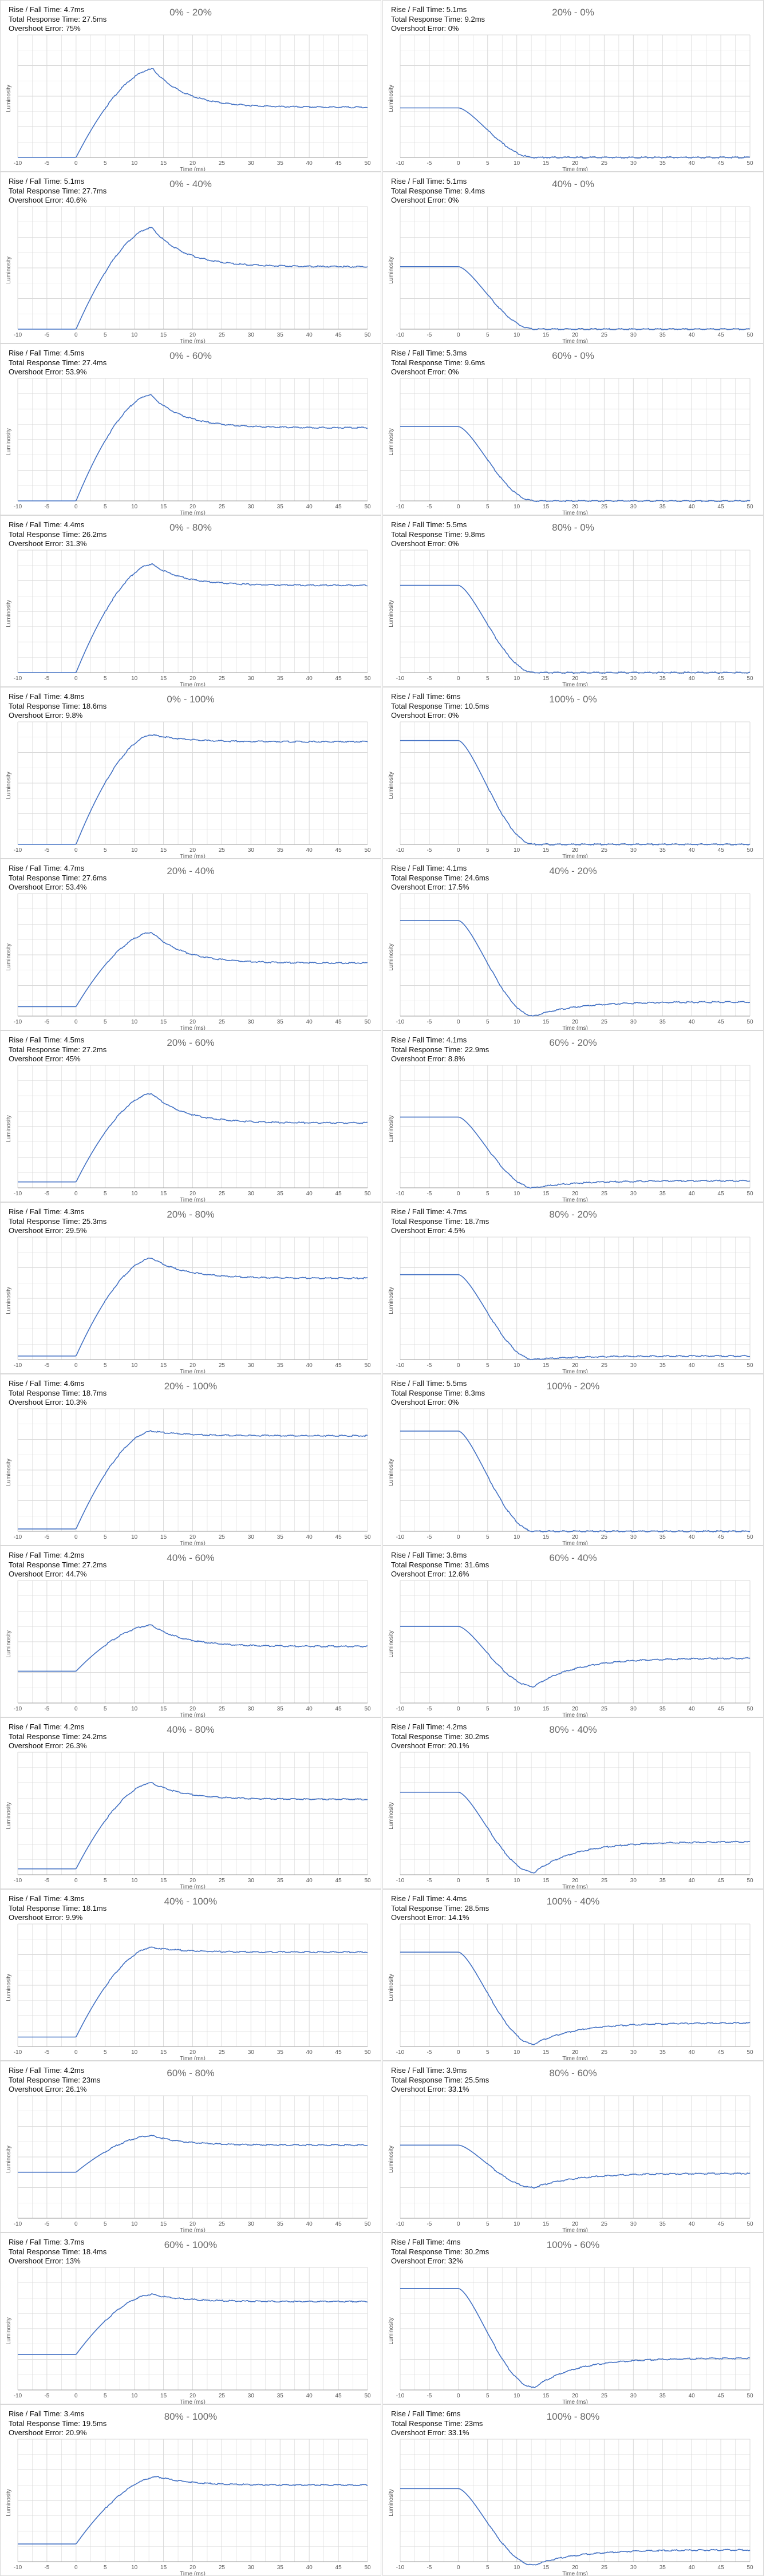 The width and height of the screenshot is (766, 2576). What do you see at coordinates (437, 2423) in the screenshot?
I see `total-response-time: Total Response Time: 23ms` at bounding box center [437, 2423].